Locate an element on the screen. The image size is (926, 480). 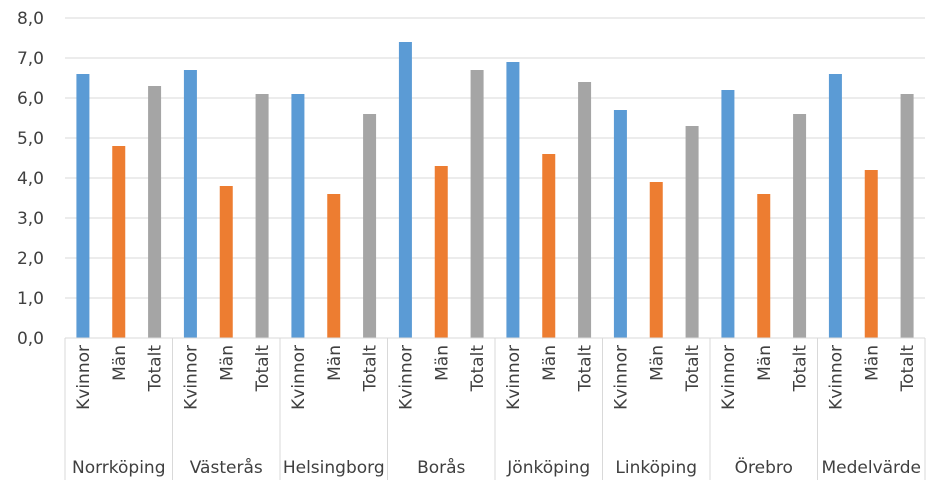
y-tick-label: 4,0 is located at coordinates (30, 179).